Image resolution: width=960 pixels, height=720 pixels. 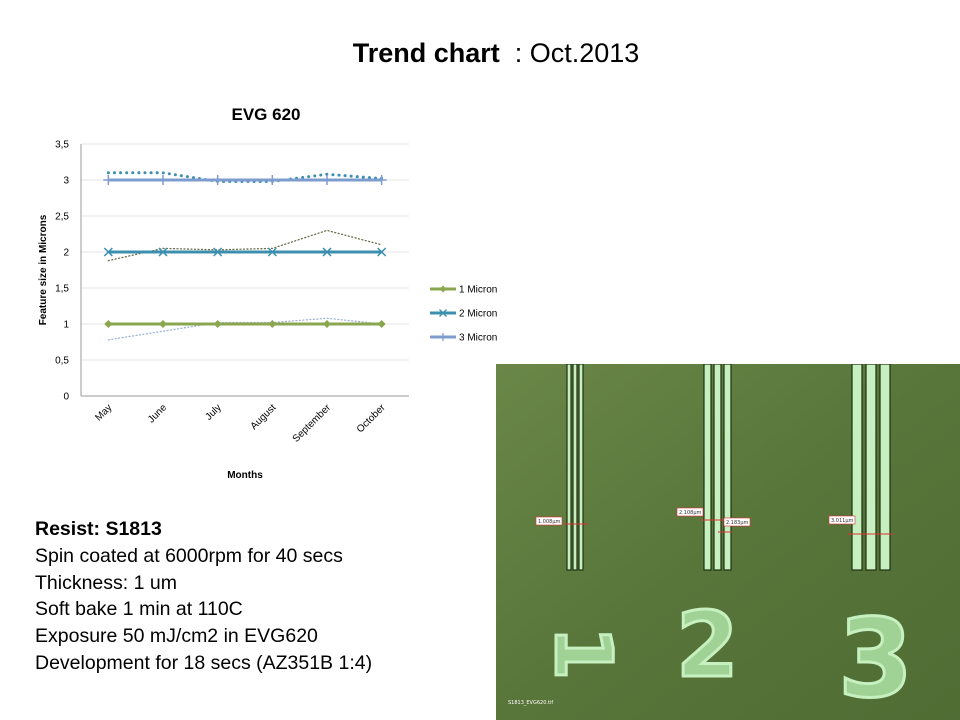 I want to click on slide-title: Trend chart : Oct.2013, so click(x=480, y=53).